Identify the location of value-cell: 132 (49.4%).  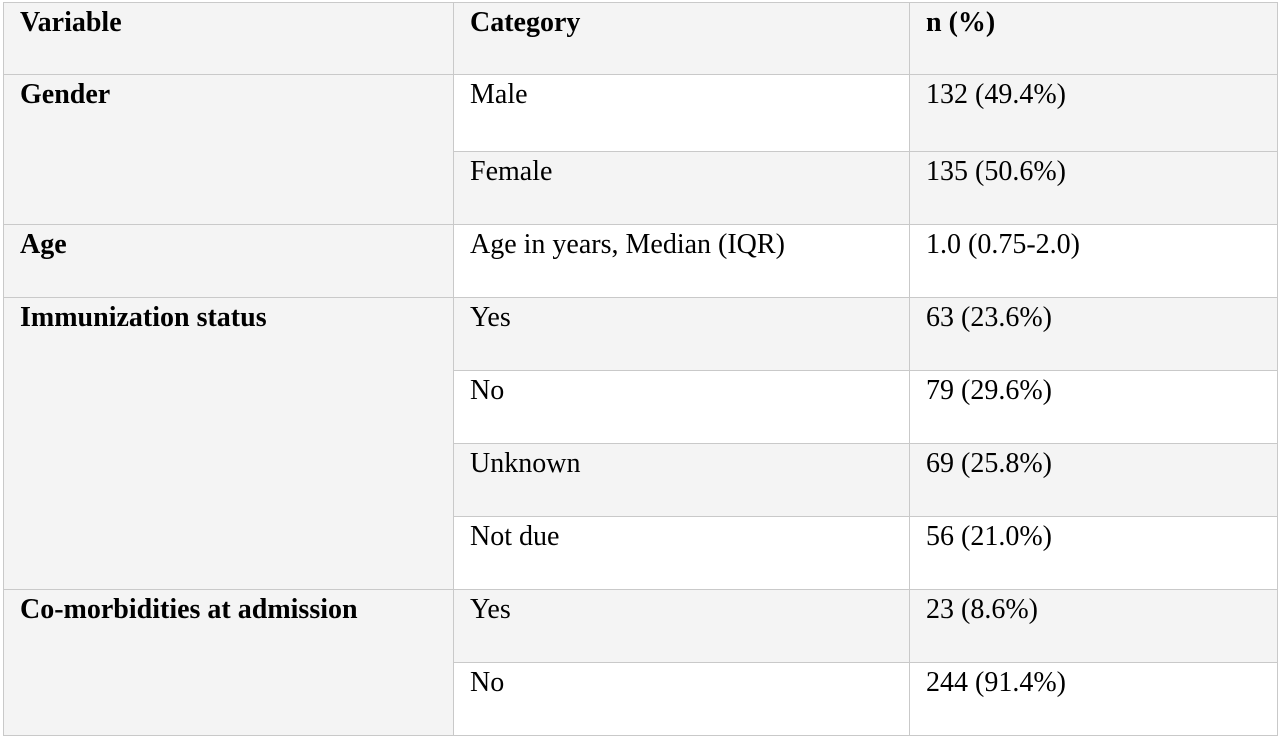
(1093, 113).